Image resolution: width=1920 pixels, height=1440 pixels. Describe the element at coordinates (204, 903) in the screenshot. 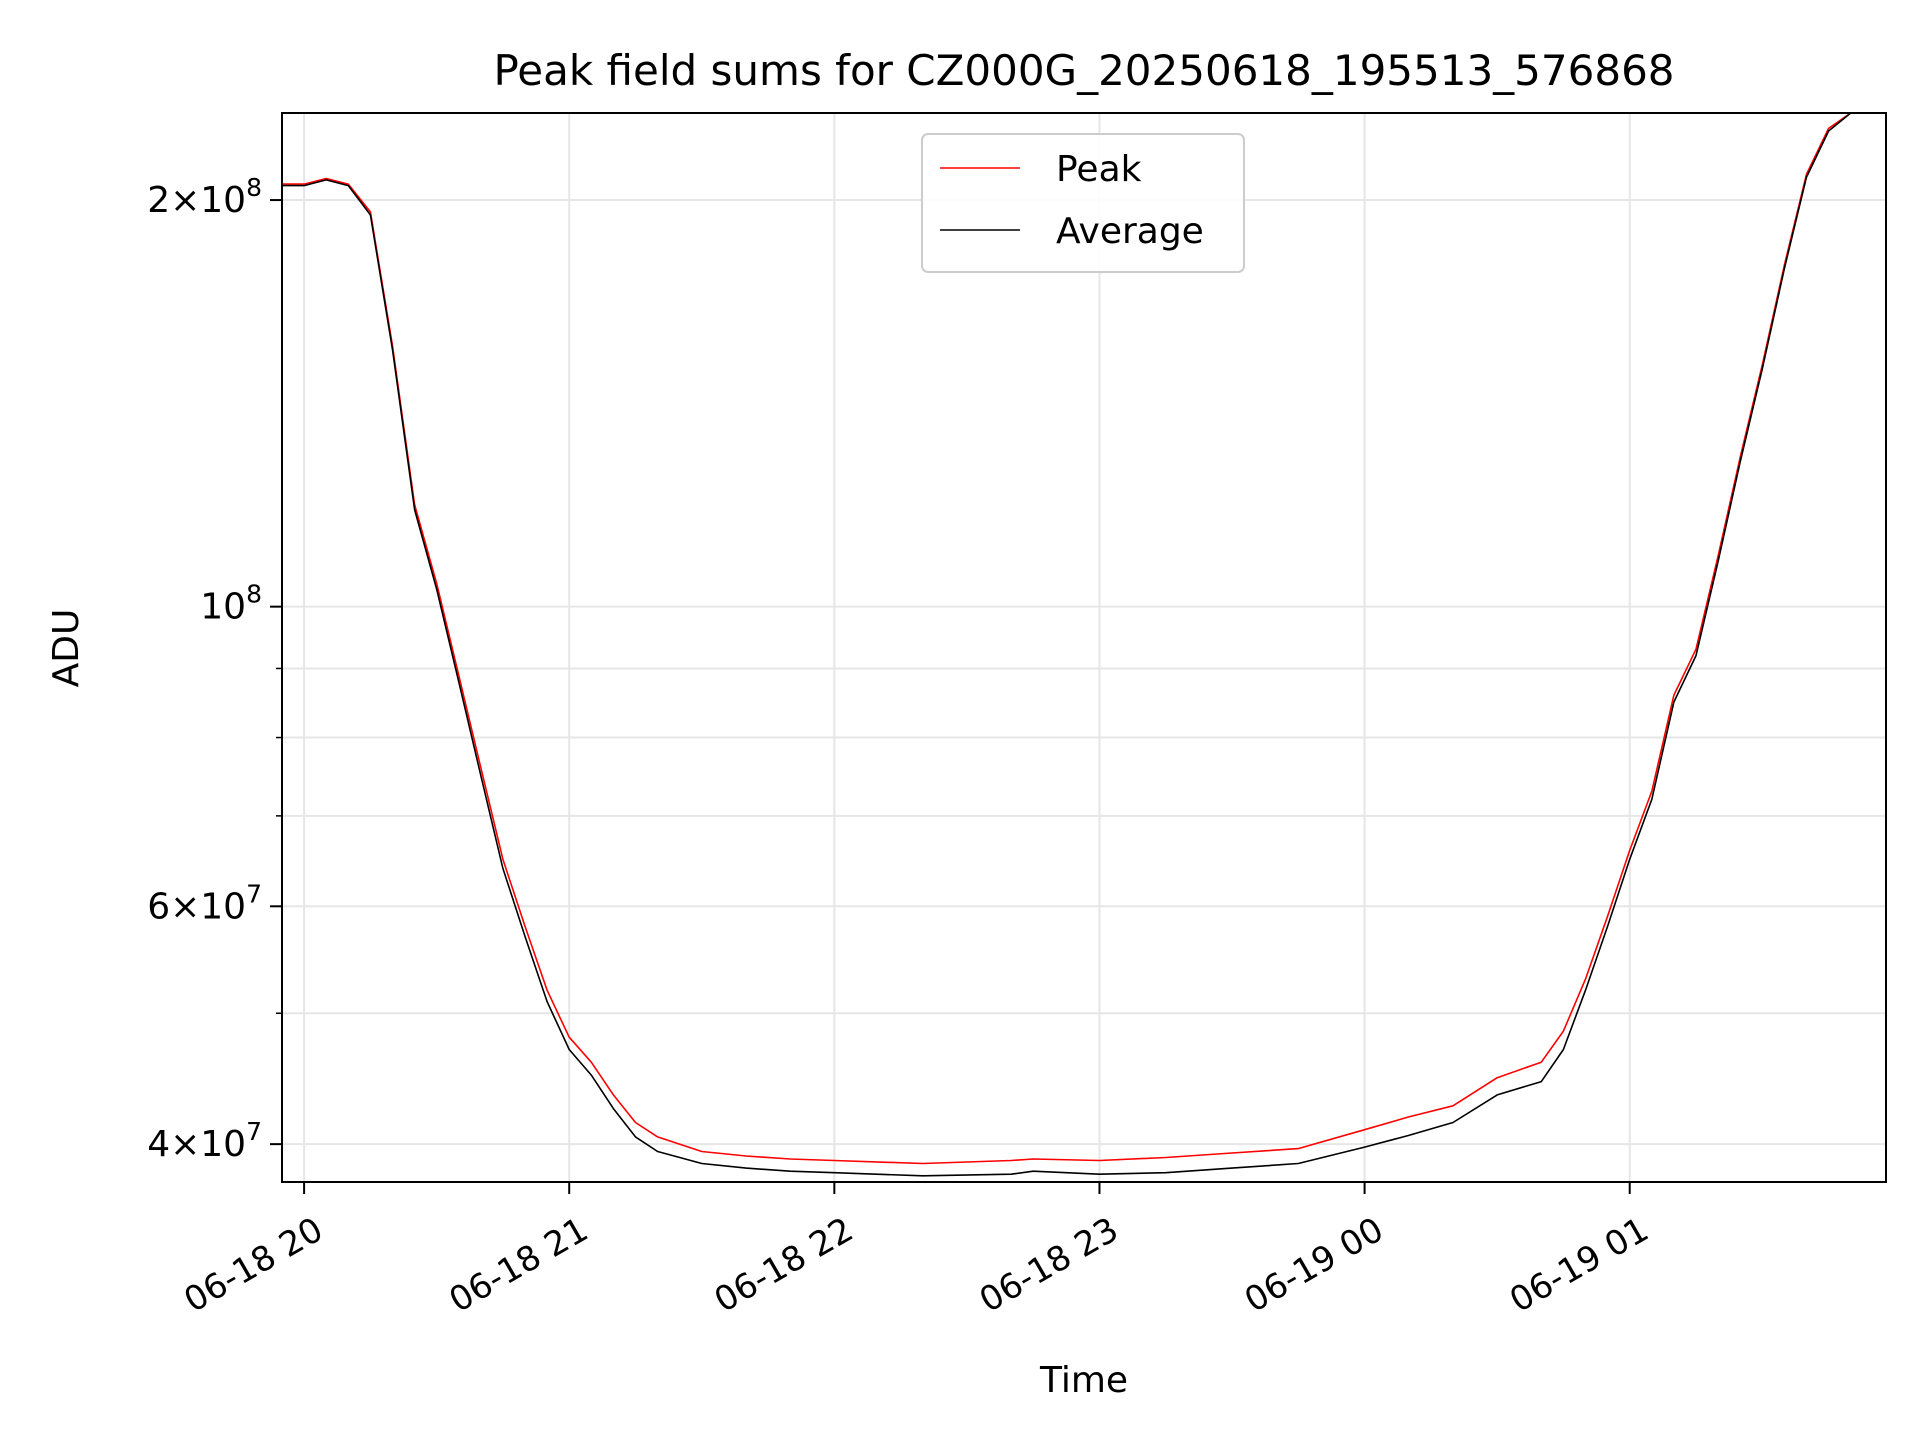

I see `y-tick-label: 6×107` at that location.